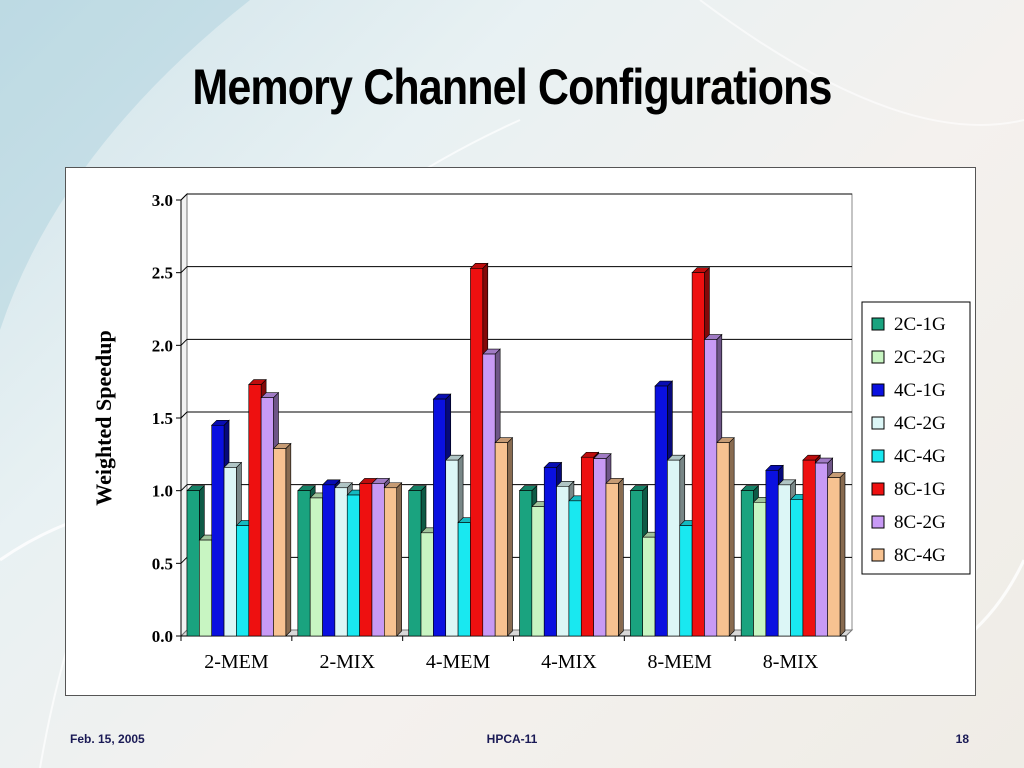 This screenshot has width=1024, height=768. Describe the element at coordinates (162, 273) in the screenshot. I see `y-tick-label: 2.5` at that location.